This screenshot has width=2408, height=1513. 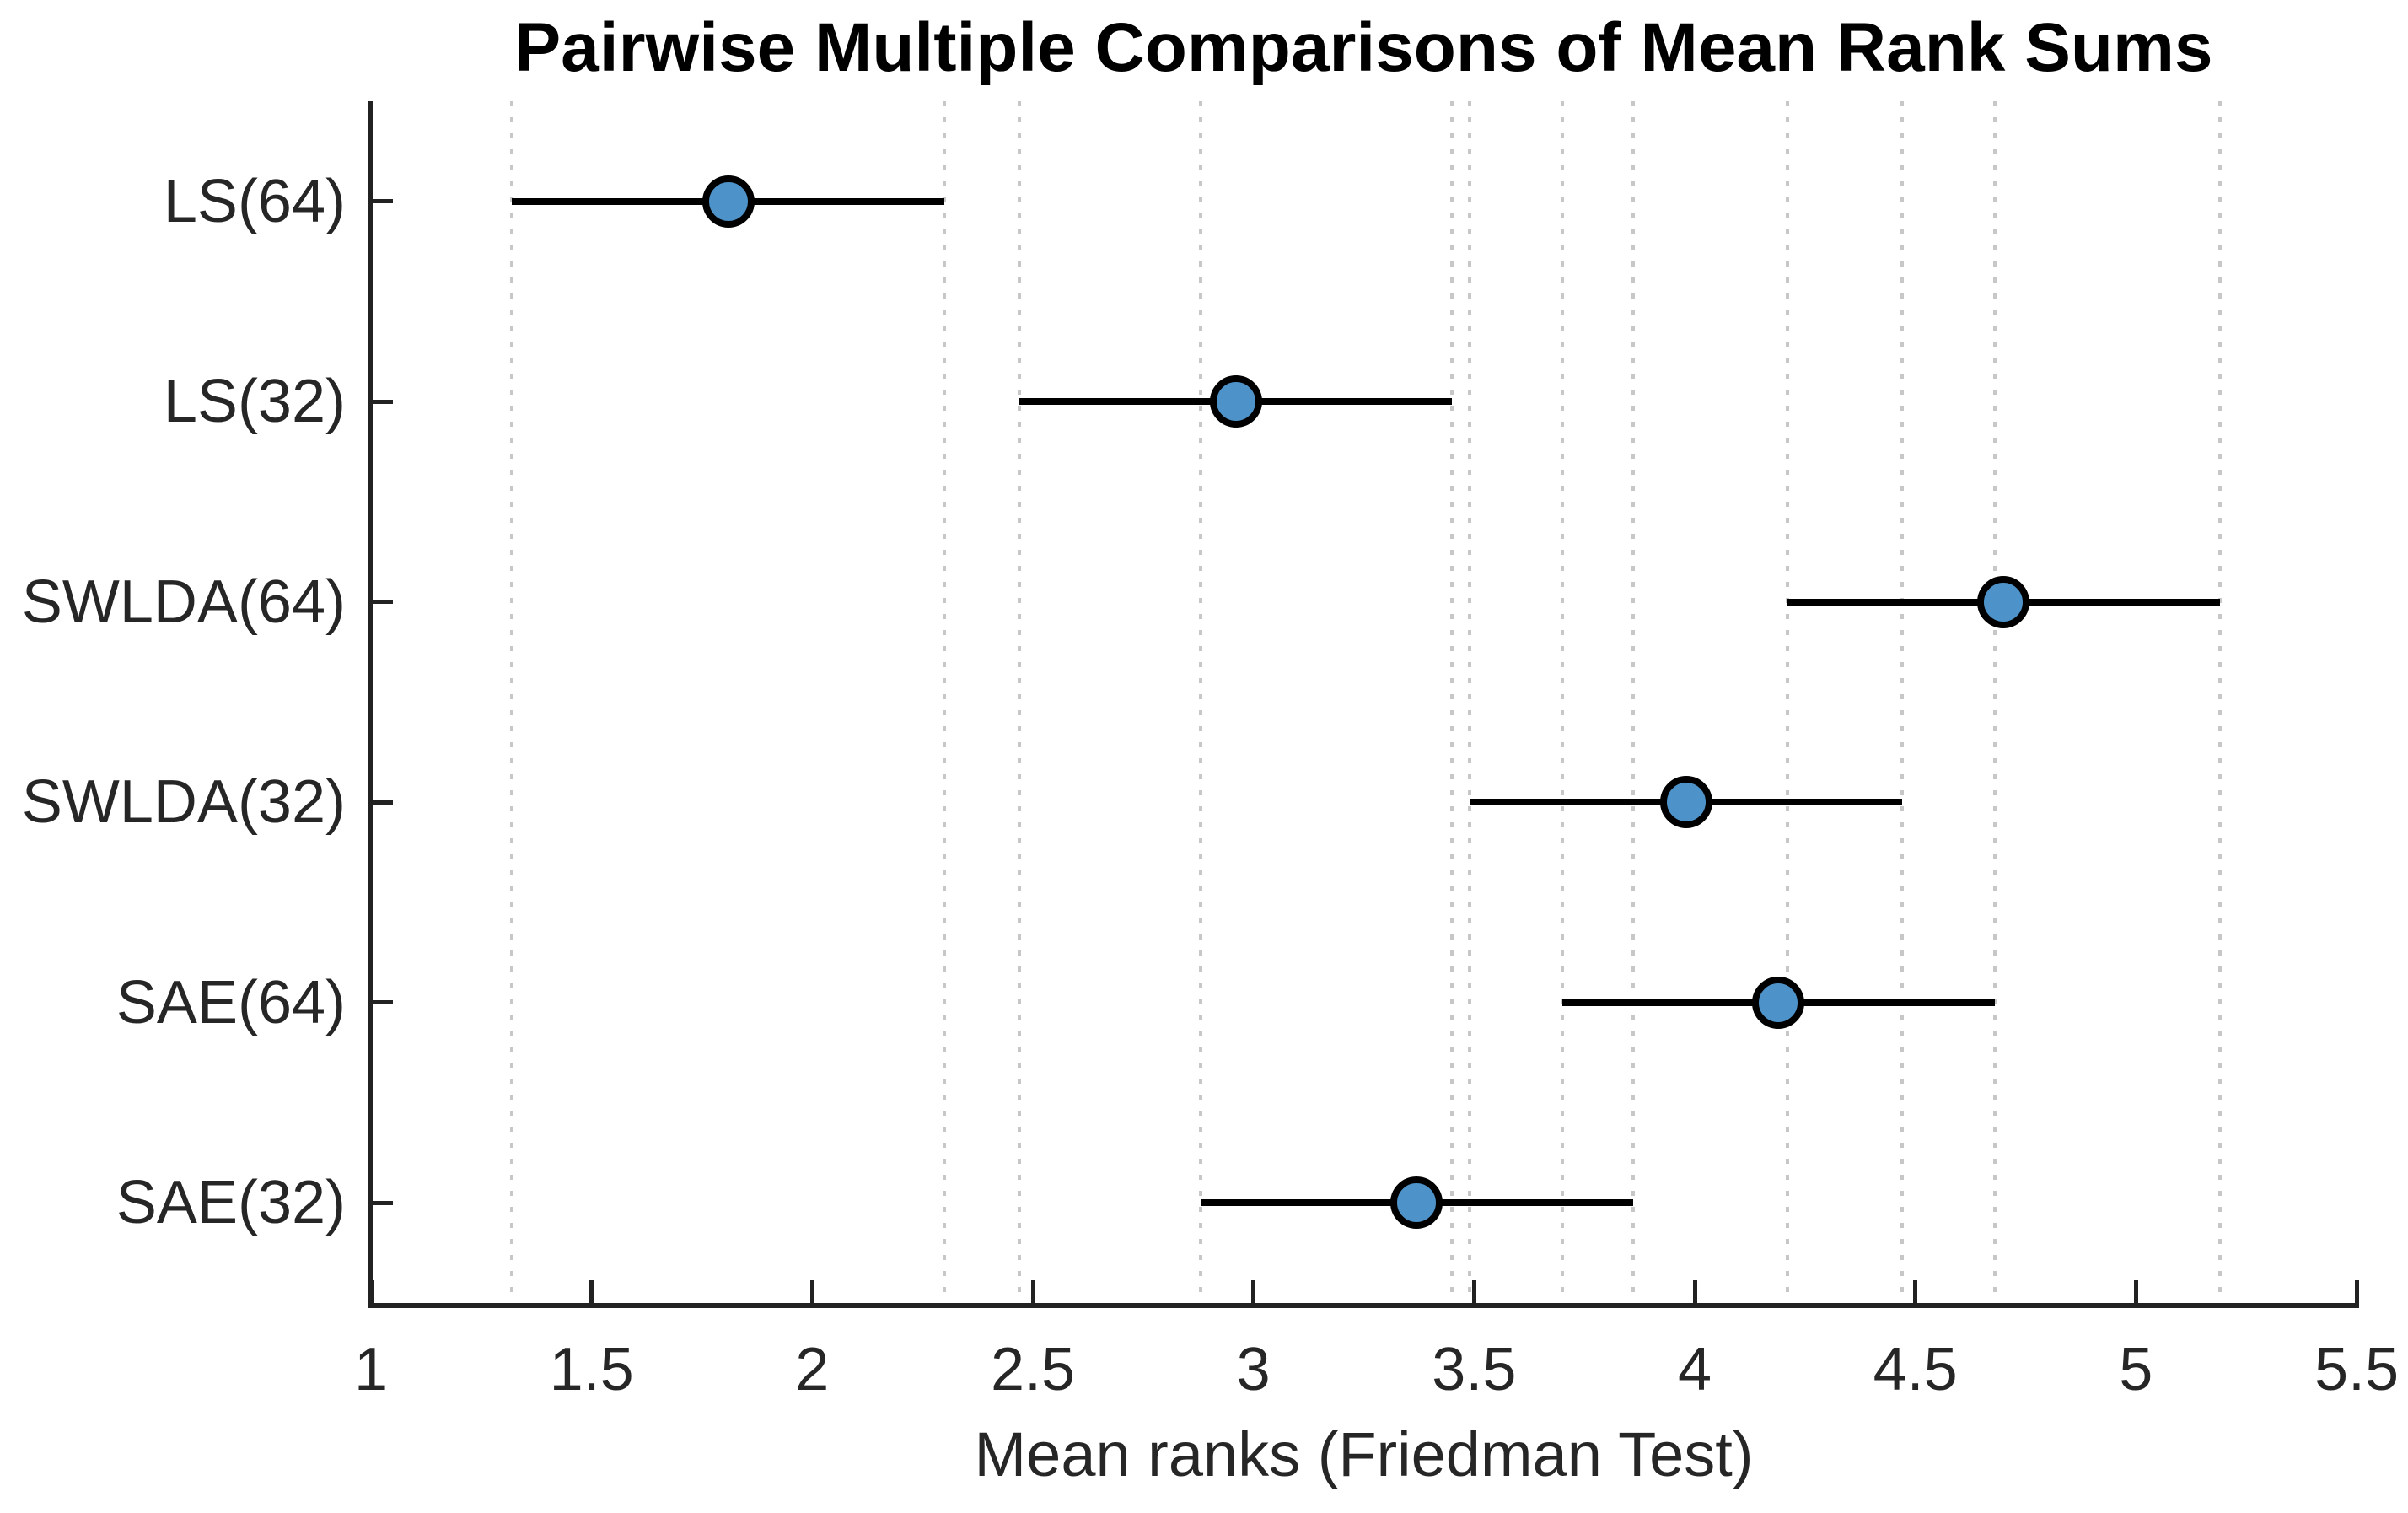 What do you see at coordinates (255, 402) in the screenshot?
I see `y-category-label: LS(32)` at bounding box center [255, 402].